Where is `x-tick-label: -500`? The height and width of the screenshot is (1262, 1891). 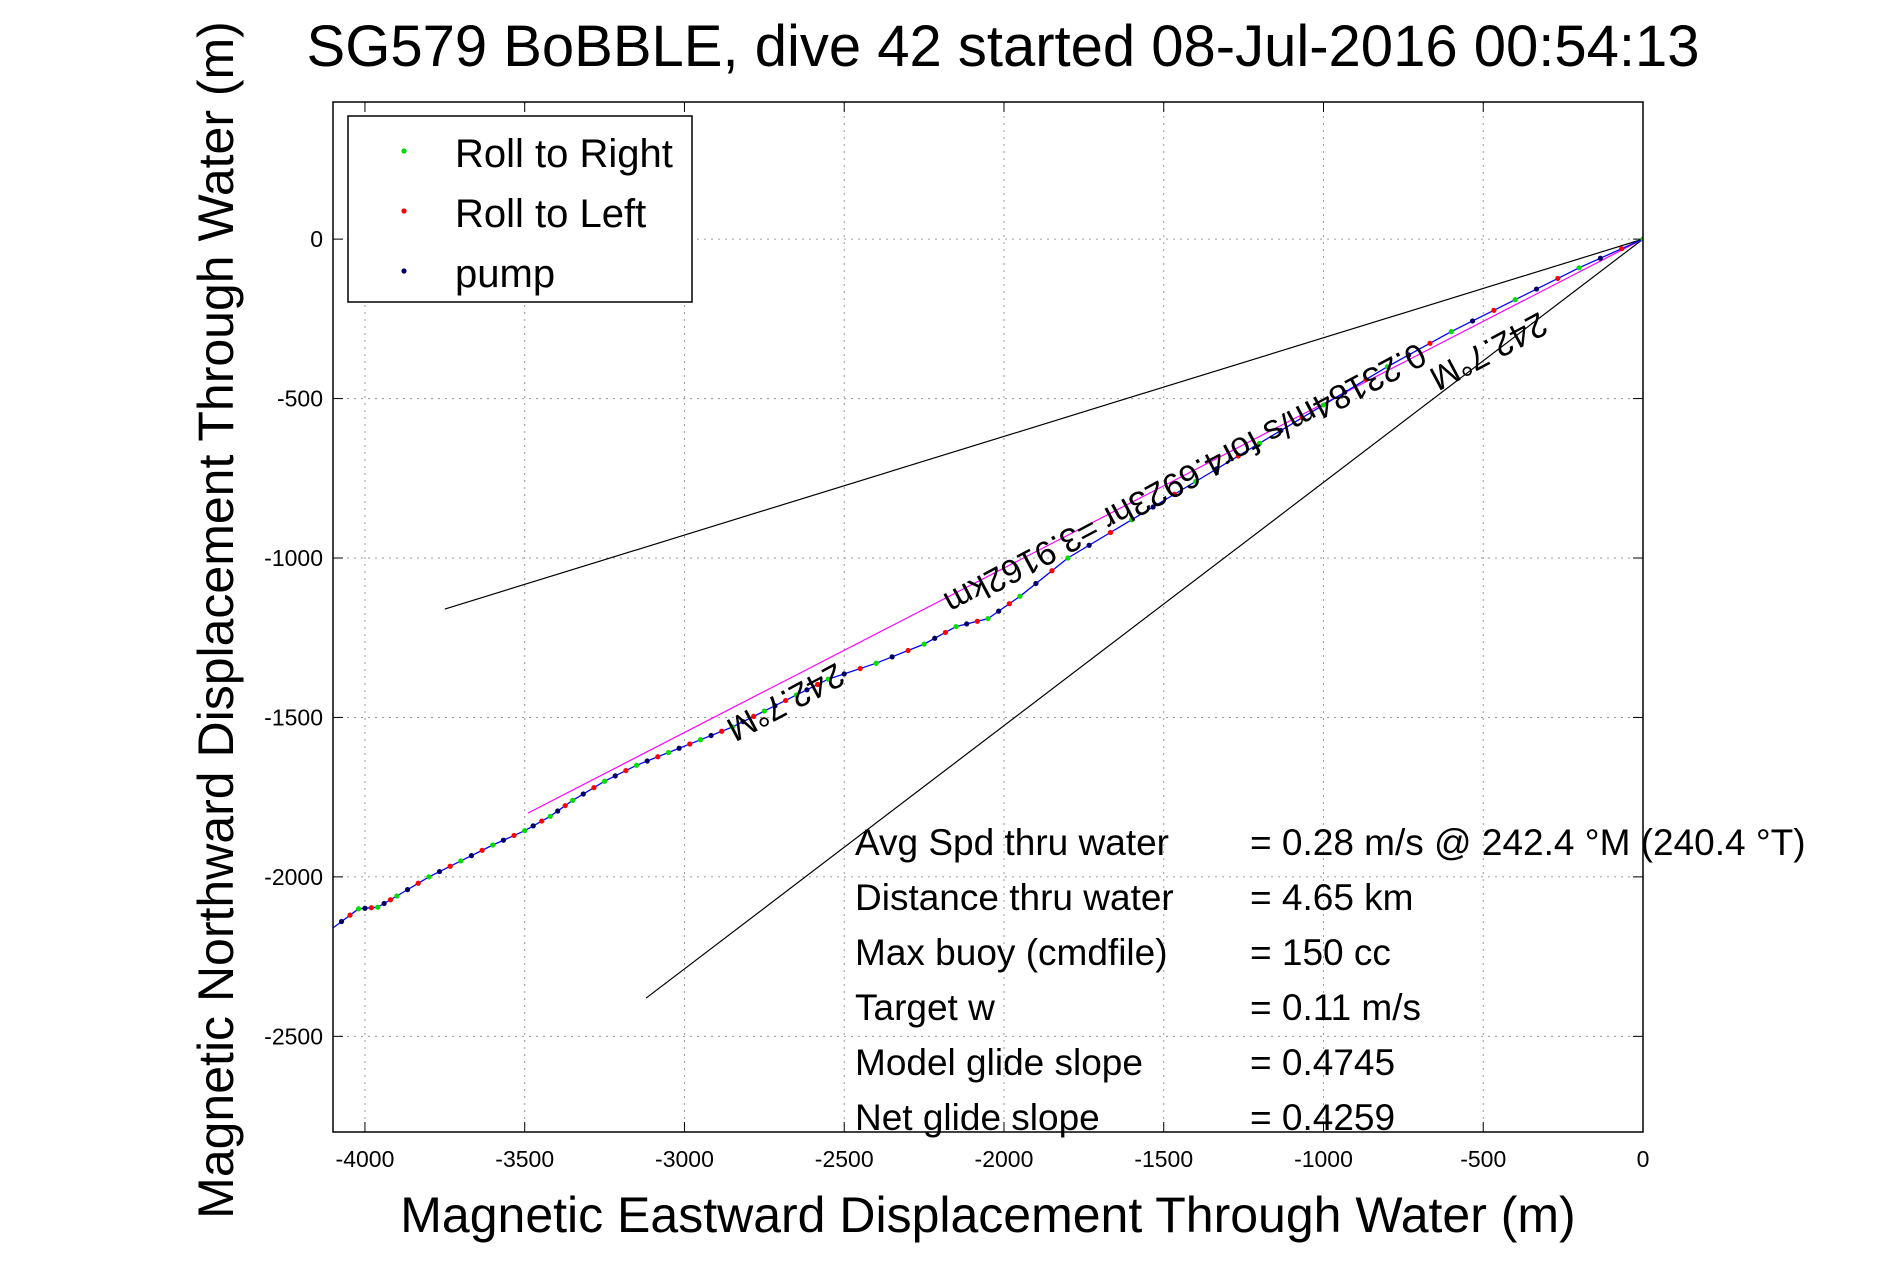
x-tick-label: -500 is located at coordinates (1483, 1159).